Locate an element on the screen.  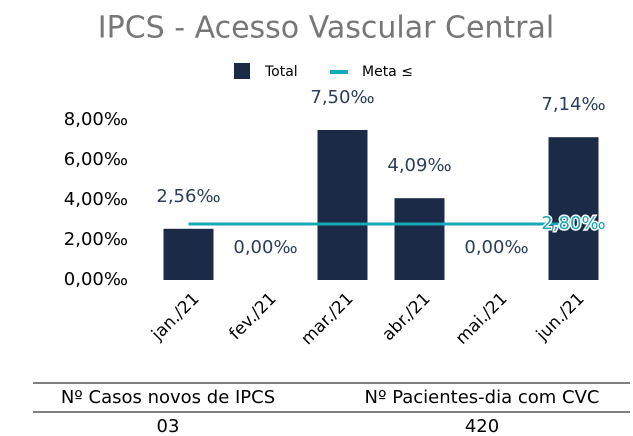
data-label: 4,09‰ is located at coordinates (419, 165).